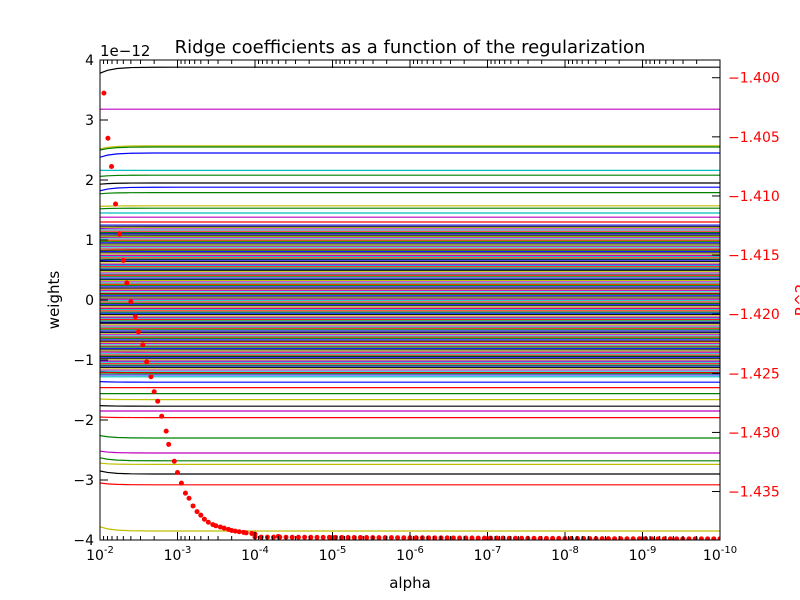 This screenshot has width=800, height=600. I want to click on y-tick-label: 1, so click(89, 241).